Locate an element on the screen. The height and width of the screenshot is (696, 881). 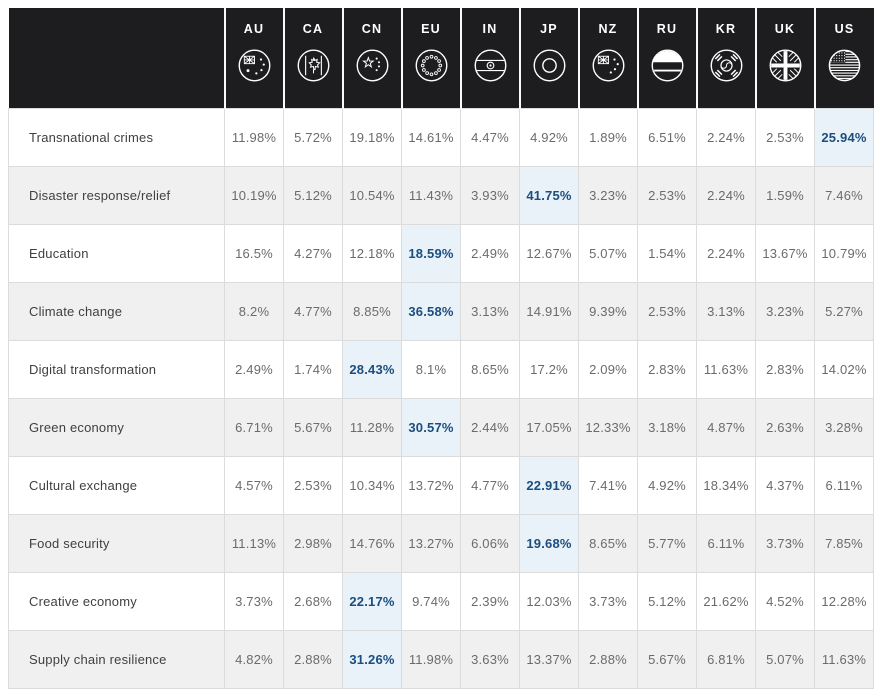
value-cell-nz: 8.65% is located at coordinates (608, 543).